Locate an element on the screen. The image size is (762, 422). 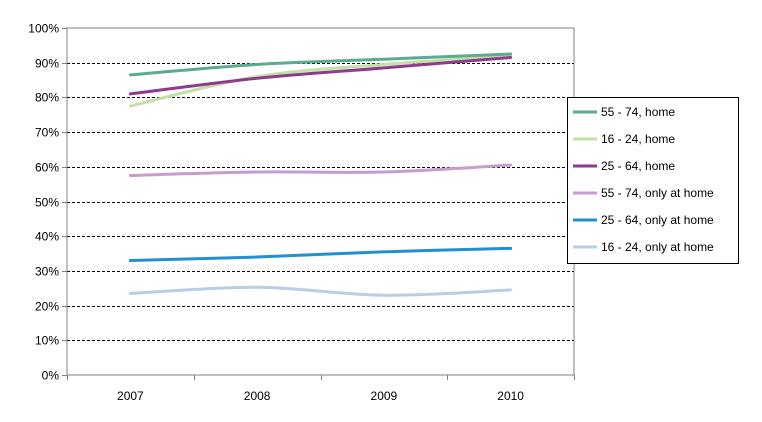
y-tick-label: 0% is located at coordinates (51, 376).